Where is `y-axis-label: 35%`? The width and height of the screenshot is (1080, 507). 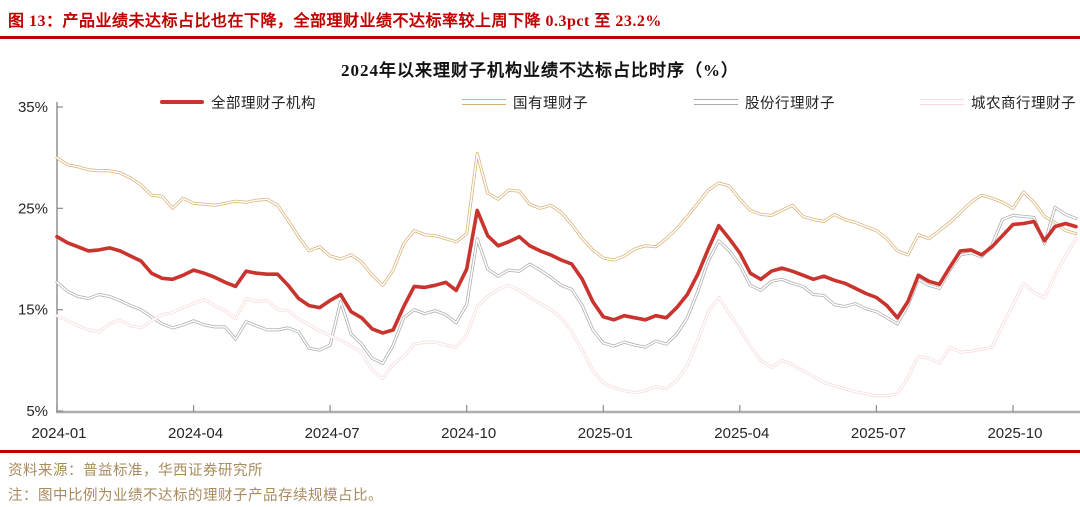 y-axis-label: 35% is located at coordinates (33, 107).